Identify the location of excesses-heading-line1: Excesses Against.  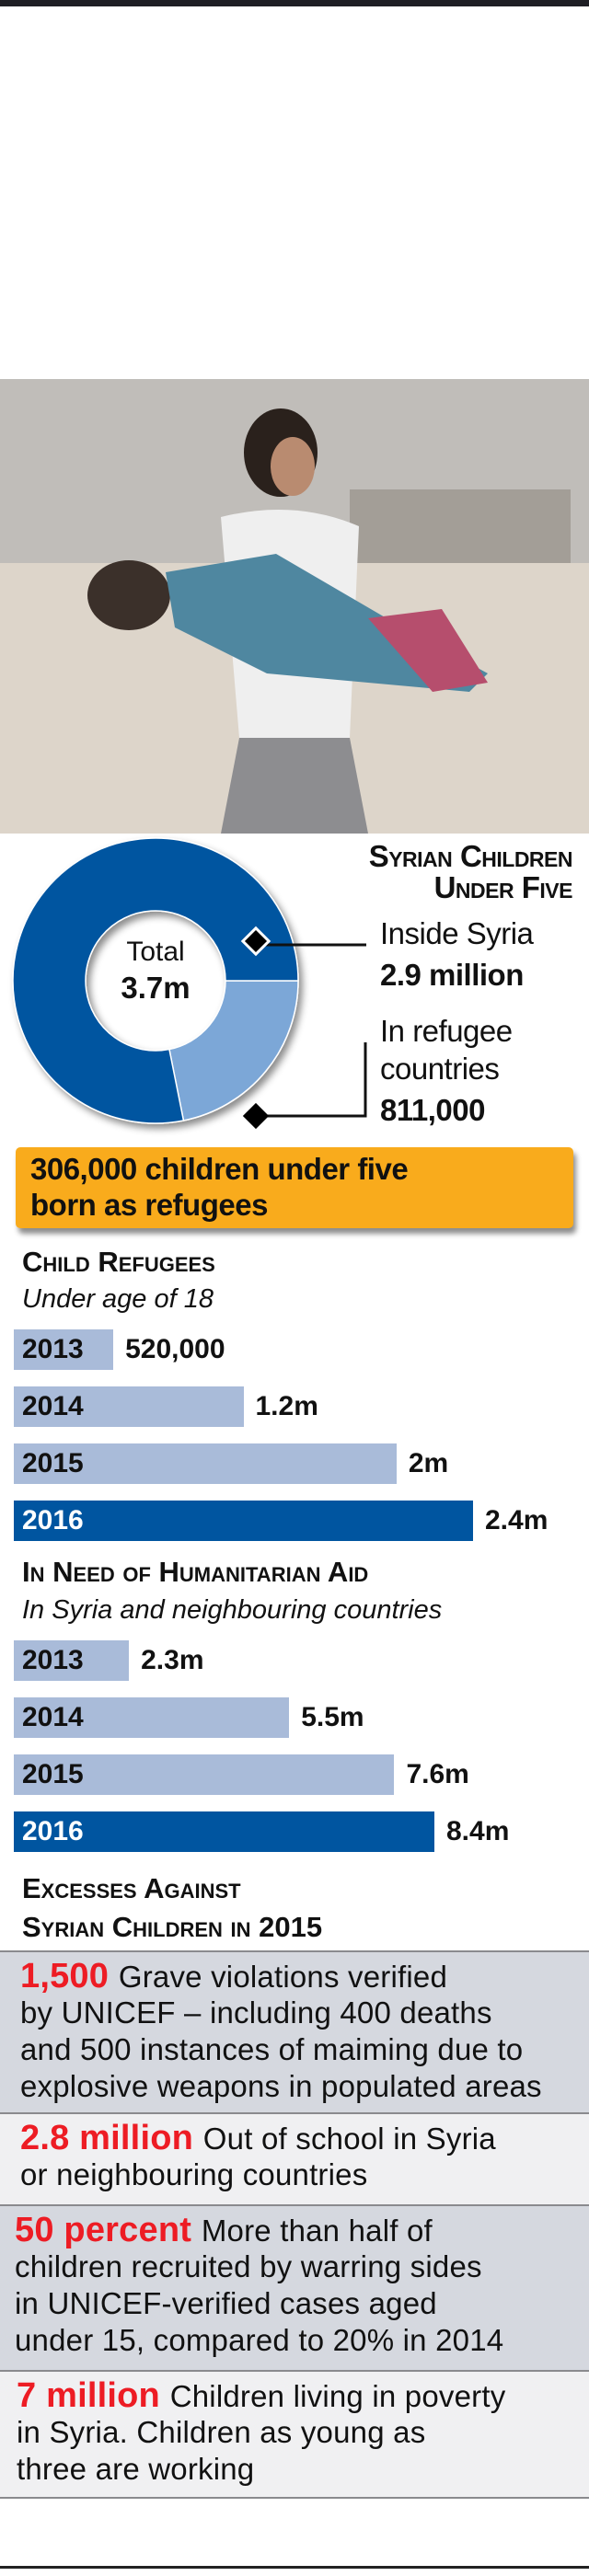
(131, 1888).